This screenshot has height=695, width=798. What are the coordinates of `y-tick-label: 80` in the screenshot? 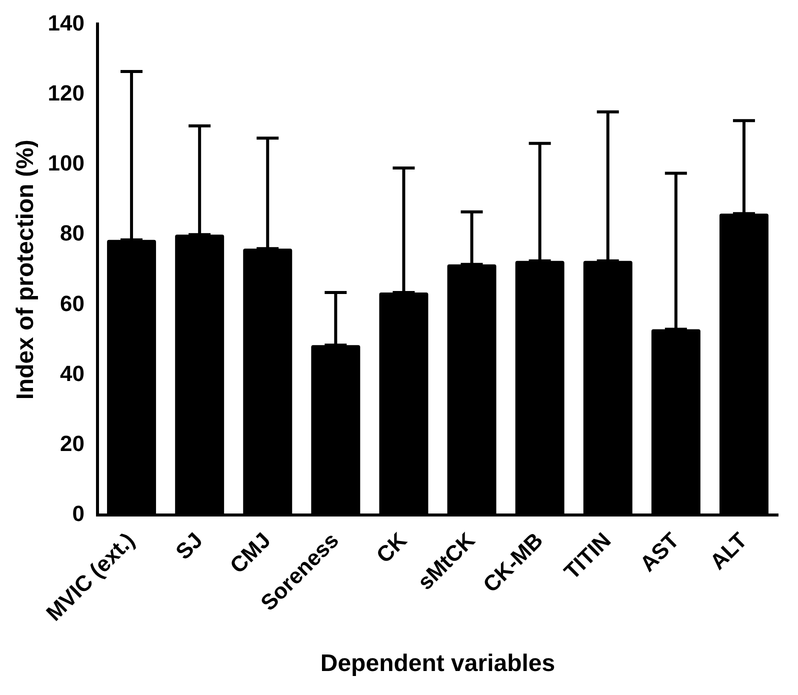 It's located at (72, 233).